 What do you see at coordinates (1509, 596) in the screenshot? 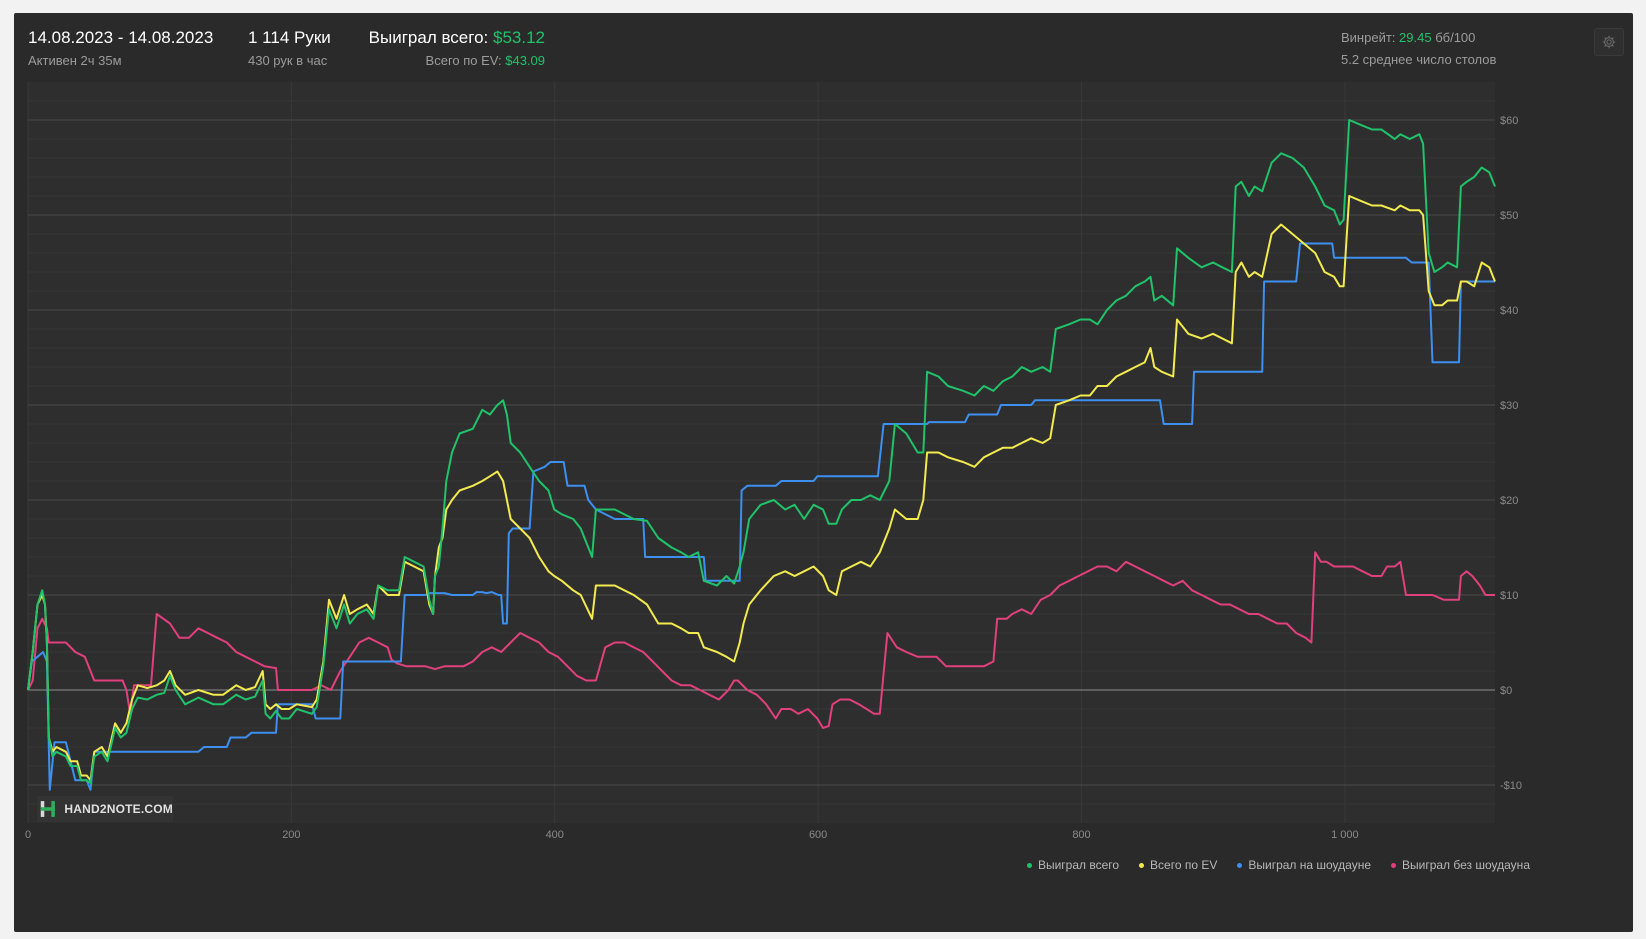
I see `y-tick-label: $10` at bounding box center [1509, 596].